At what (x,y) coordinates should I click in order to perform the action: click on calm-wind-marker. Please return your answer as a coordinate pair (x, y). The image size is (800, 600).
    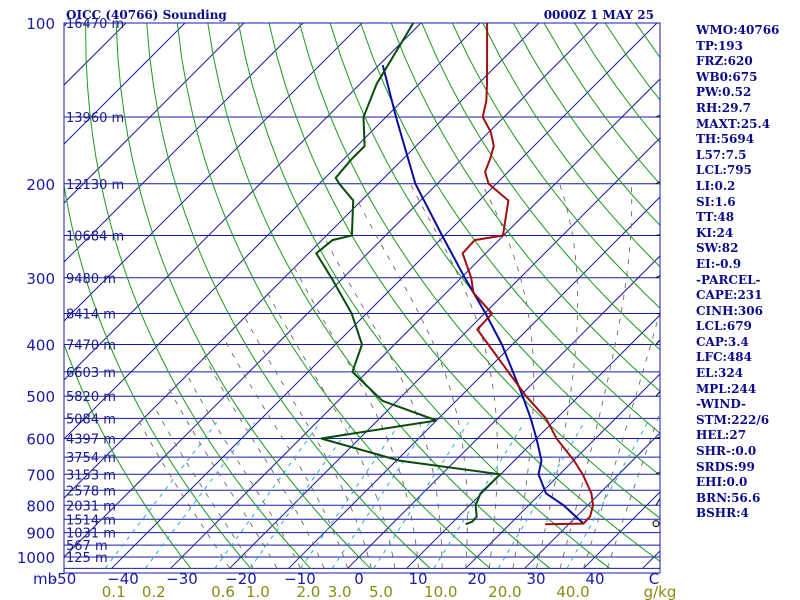
    Looking at the image, I should click on (656, 524).